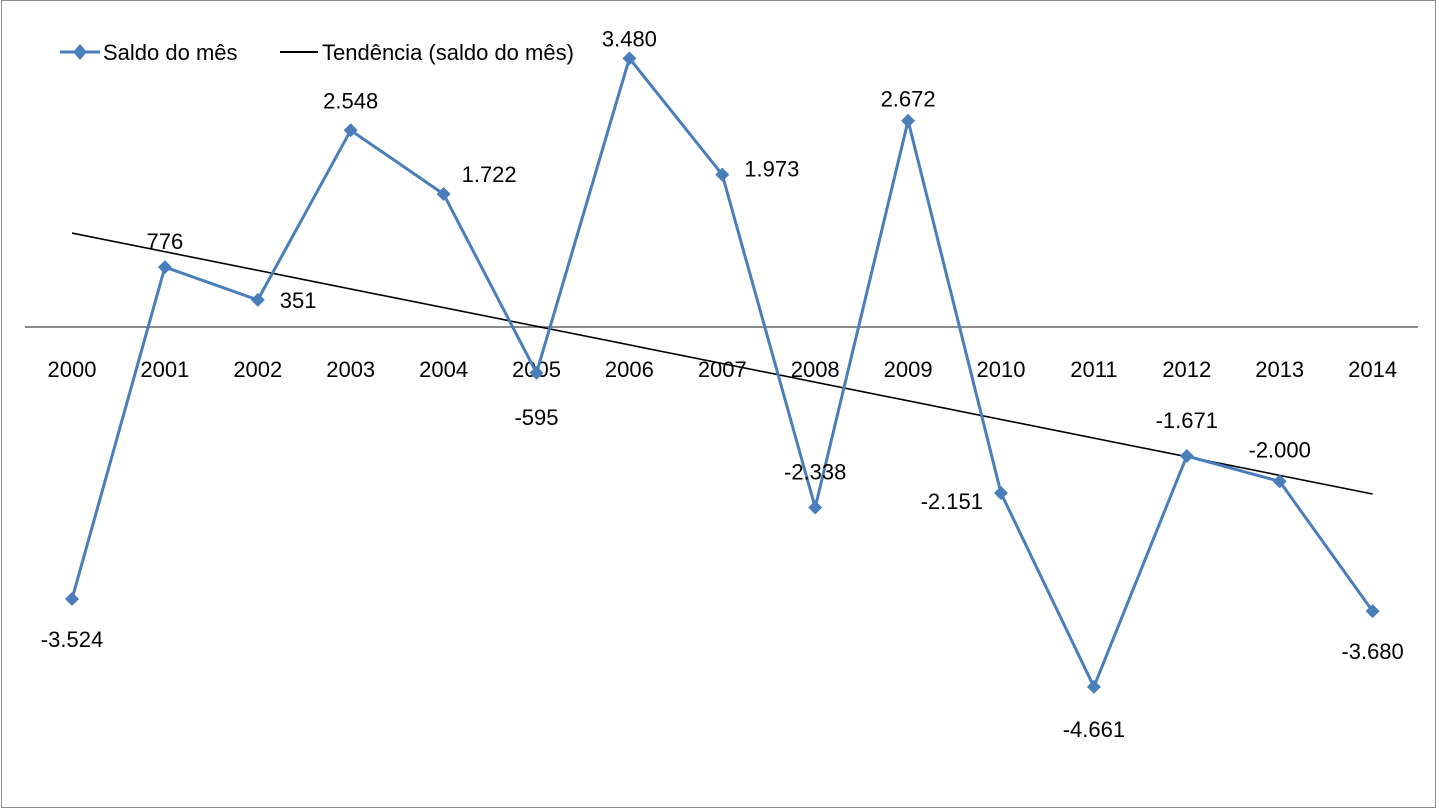  Describe the element at coordinates (298, 300) in the screenshot. I see `data-label: 351` at that location.